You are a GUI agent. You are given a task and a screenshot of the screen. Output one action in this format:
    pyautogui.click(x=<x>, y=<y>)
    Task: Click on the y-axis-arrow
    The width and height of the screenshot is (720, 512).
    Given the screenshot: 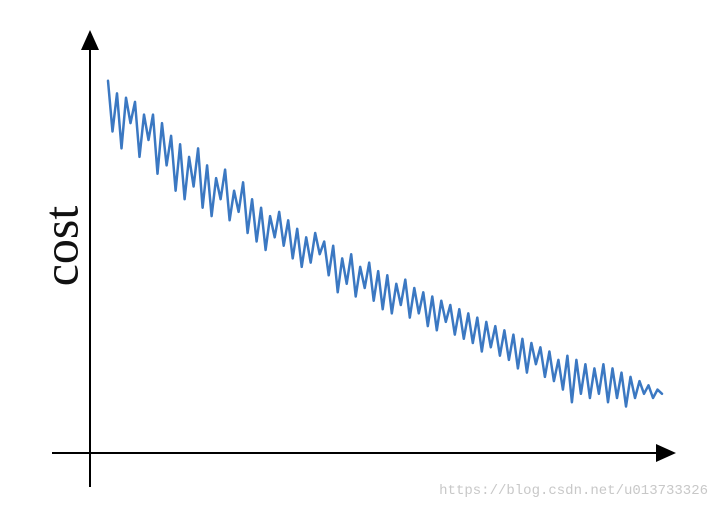 What is the action you would take?
    pyautogui.click(x=90, y=40)
    